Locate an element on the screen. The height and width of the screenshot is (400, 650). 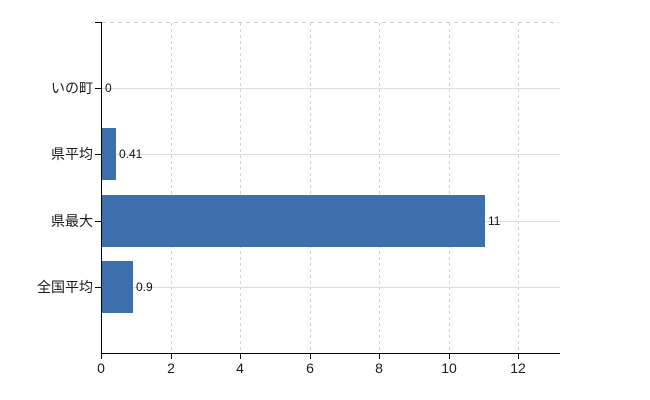
category-label: いの町 is located at coordinates (72, 88).